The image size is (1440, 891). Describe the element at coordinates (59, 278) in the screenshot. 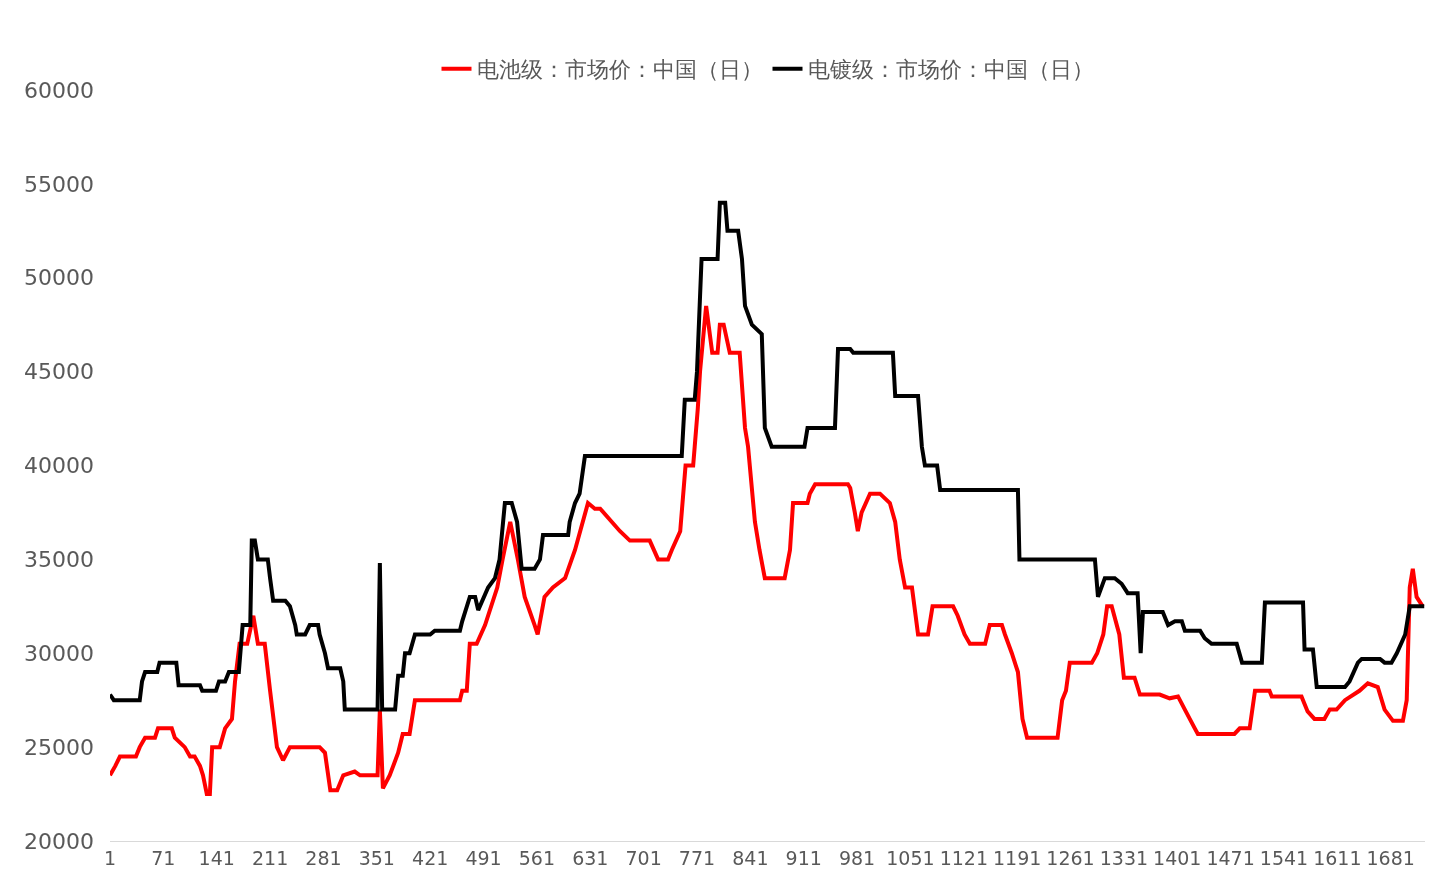

I see `y-tick-label: 50000` at that location.